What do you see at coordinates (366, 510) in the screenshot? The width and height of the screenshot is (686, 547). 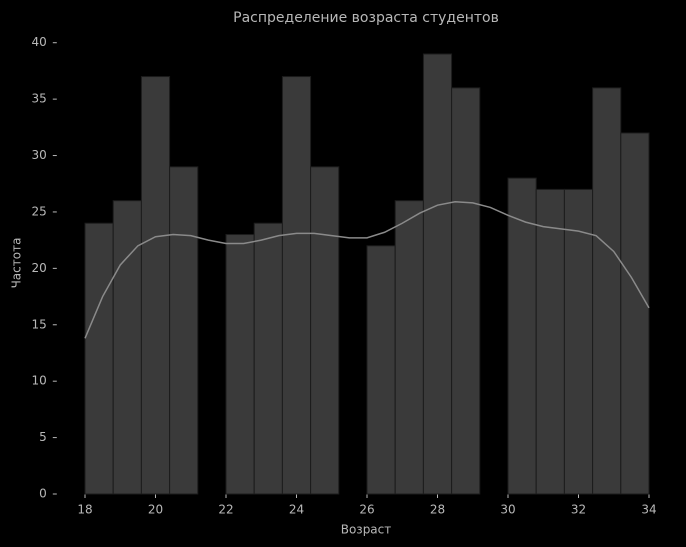 I see `x-tick-label: 26` at bounding box center [366, 510].